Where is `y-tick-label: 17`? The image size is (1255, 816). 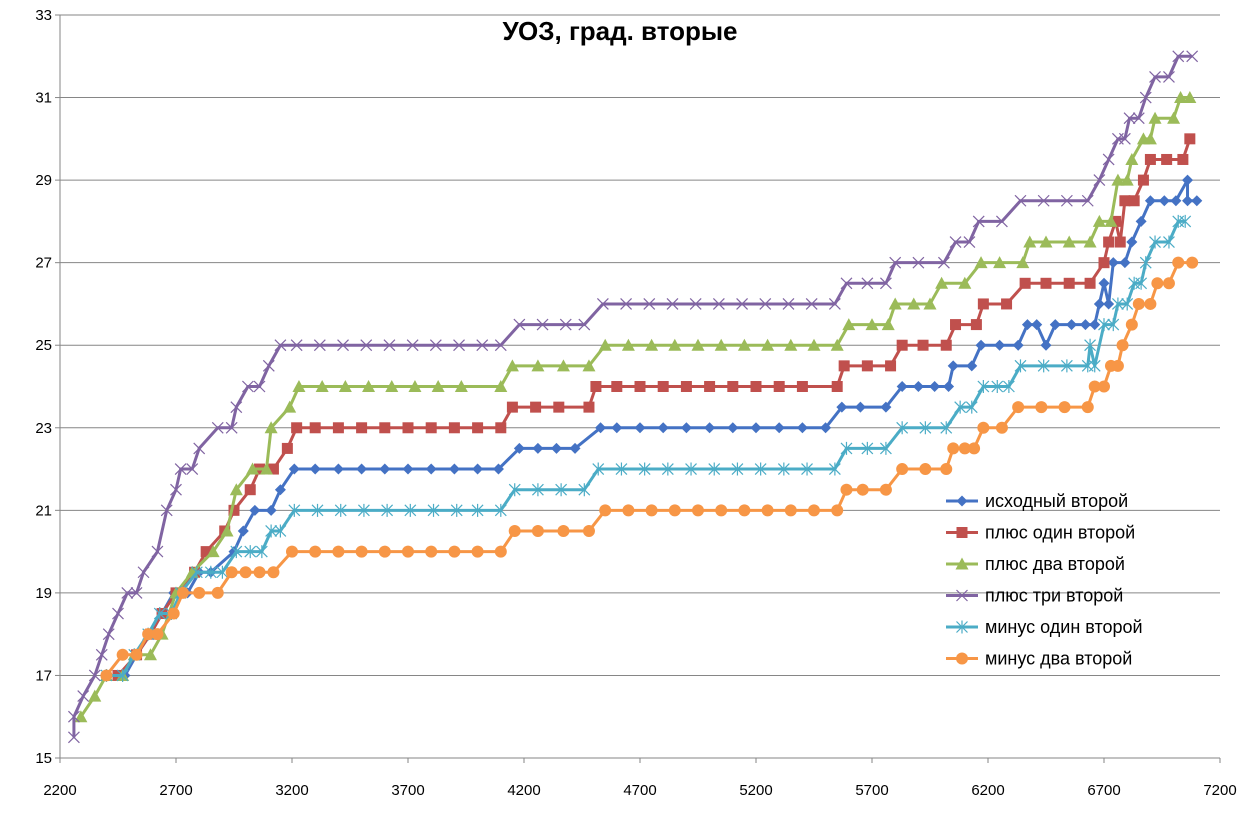
y-tick-label: 17 is located at coordinates (43, 675).